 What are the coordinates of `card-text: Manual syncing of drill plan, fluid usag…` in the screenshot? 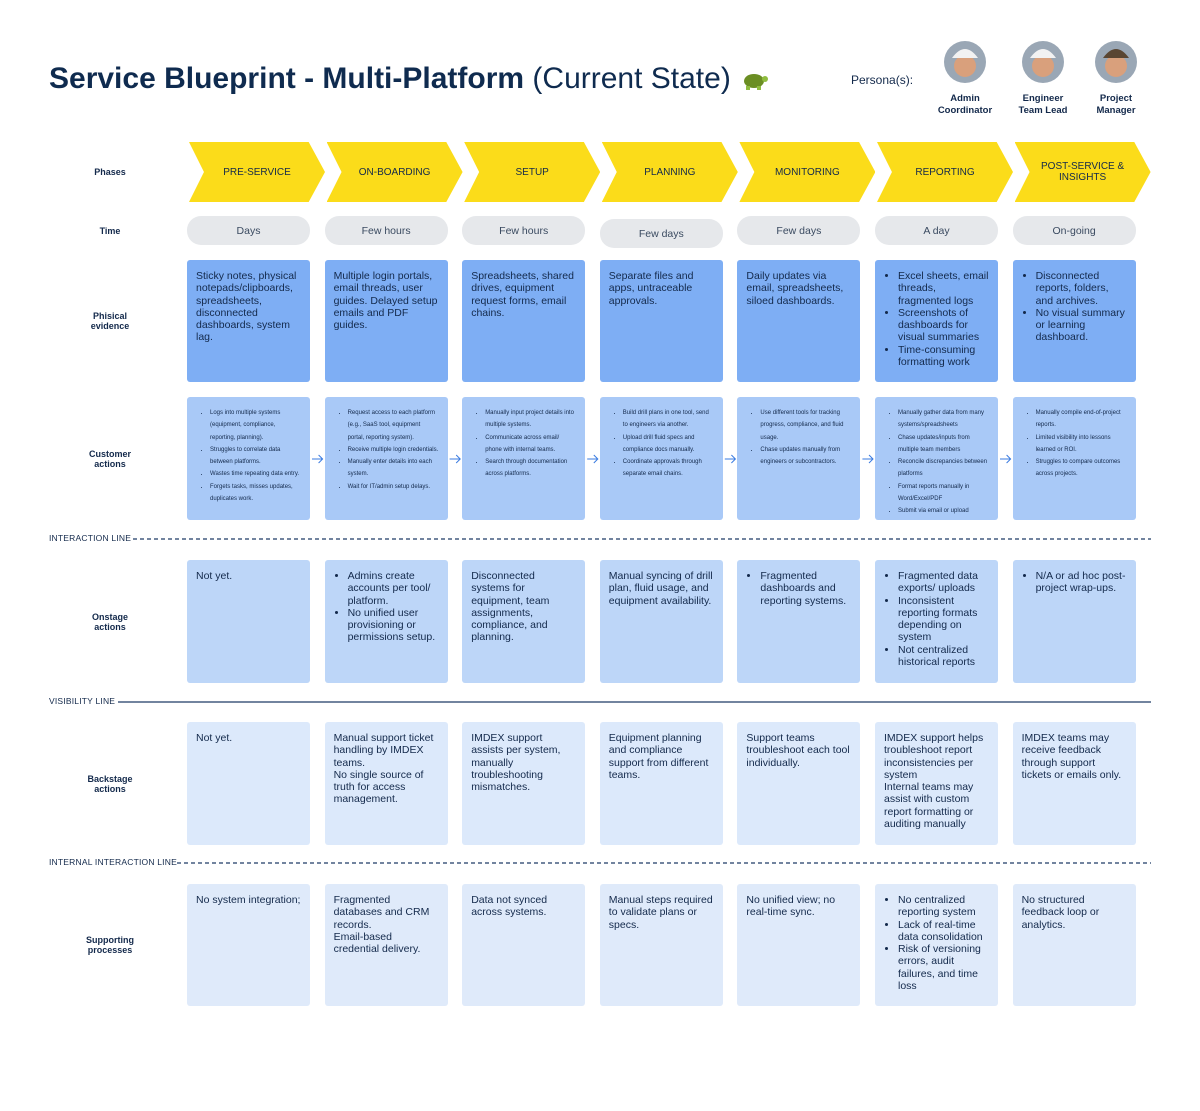 It's located at (660, 588).